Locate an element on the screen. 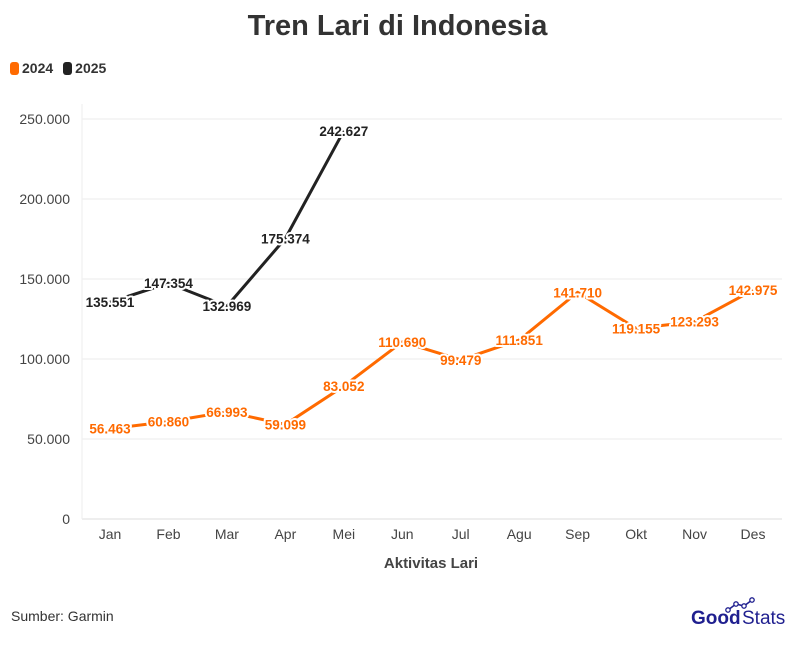  legend-label-2025: 2025 is located at coordinates (91, 68).